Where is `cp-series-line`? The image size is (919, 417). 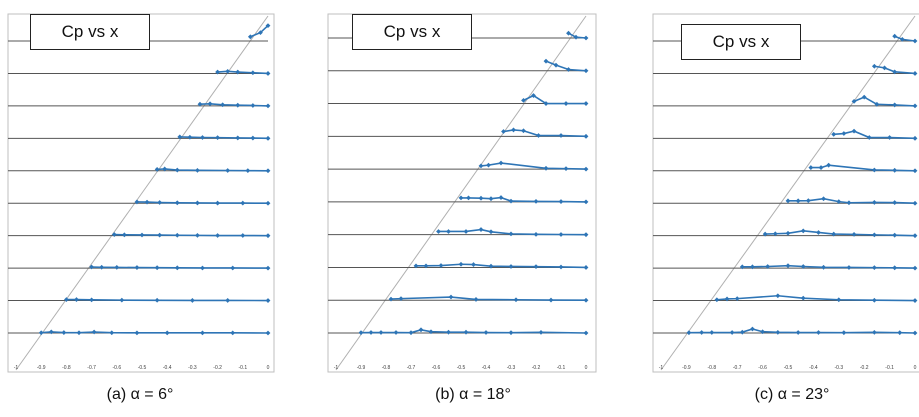
cp-series-line is located at coordinates (167, 300).